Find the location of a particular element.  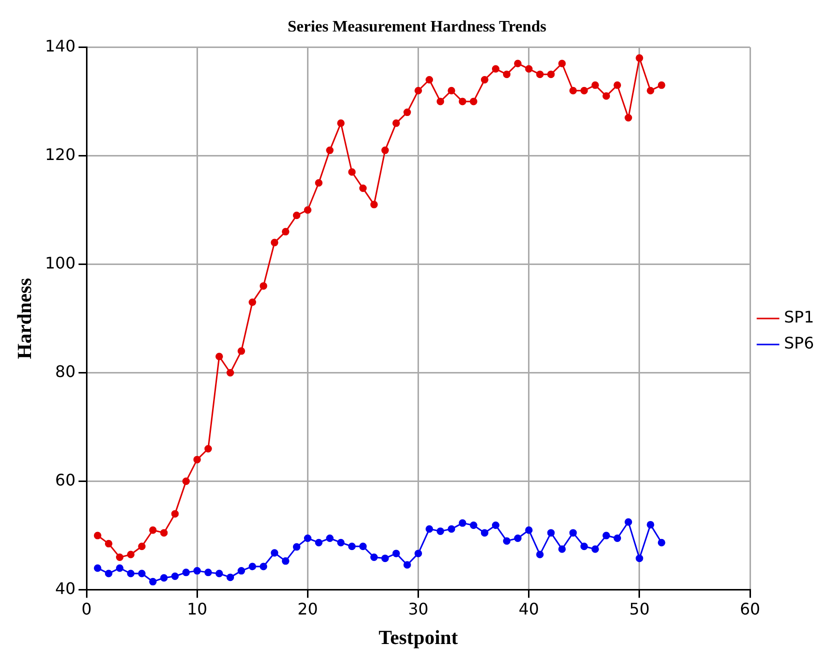

x-axis-title: Testpoint is located at coordinates (418, 638).